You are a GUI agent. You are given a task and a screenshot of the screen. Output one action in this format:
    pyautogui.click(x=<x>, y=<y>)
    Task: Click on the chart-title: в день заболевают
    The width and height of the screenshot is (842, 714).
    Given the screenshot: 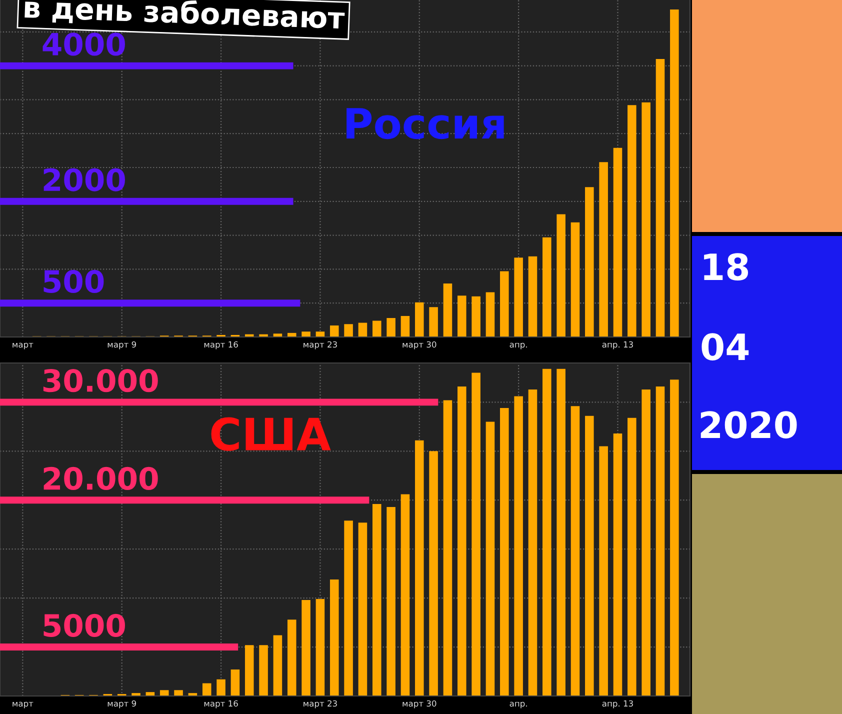 What is the action you would take?
    pyautogui.click(x=184, y=16)
    